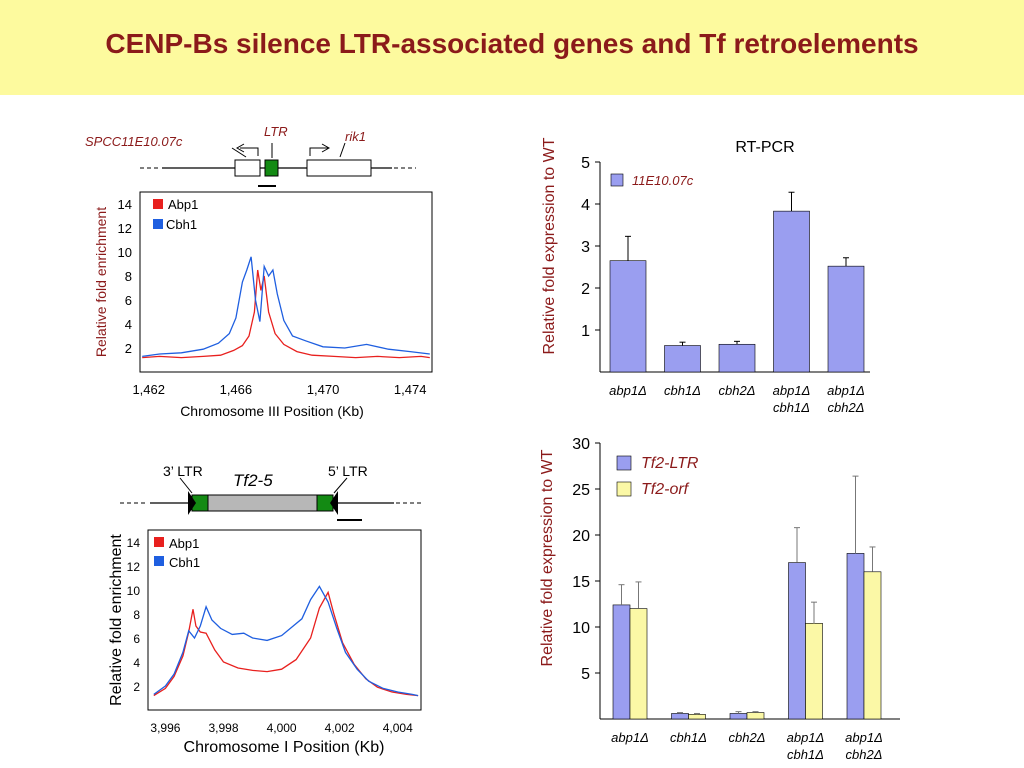  Describe the element at coordinates (192, 503) in the screenshot. I see `ltr3-arrow-icon` at that location.